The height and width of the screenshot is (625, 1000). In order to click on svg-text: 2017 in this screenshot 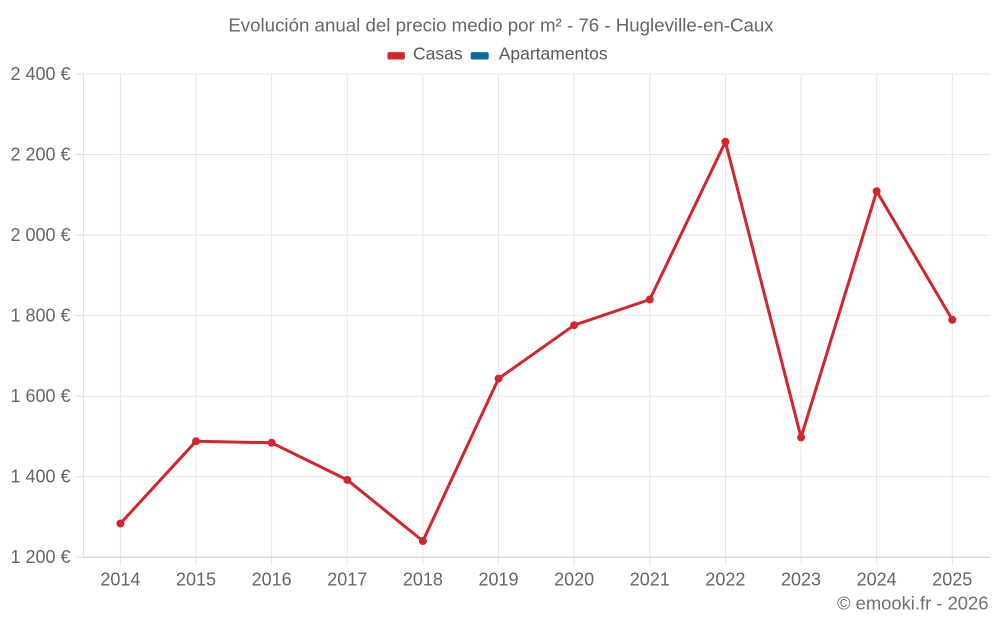, I will do `click(347, 579)`.